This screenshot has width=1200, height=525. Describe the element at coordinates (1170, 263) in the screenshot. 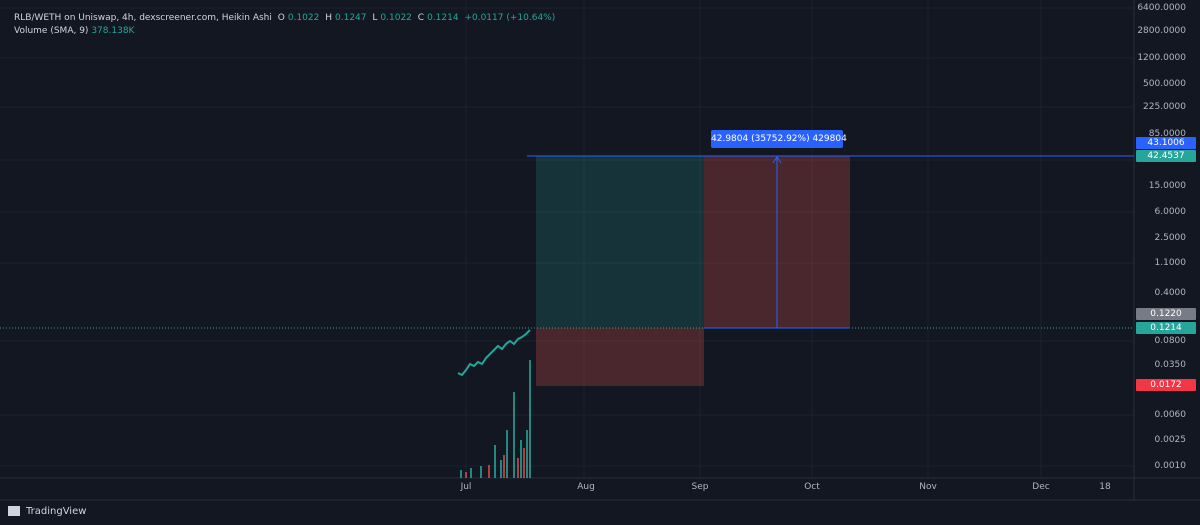

I see `price-label: 1.1000` at that location.